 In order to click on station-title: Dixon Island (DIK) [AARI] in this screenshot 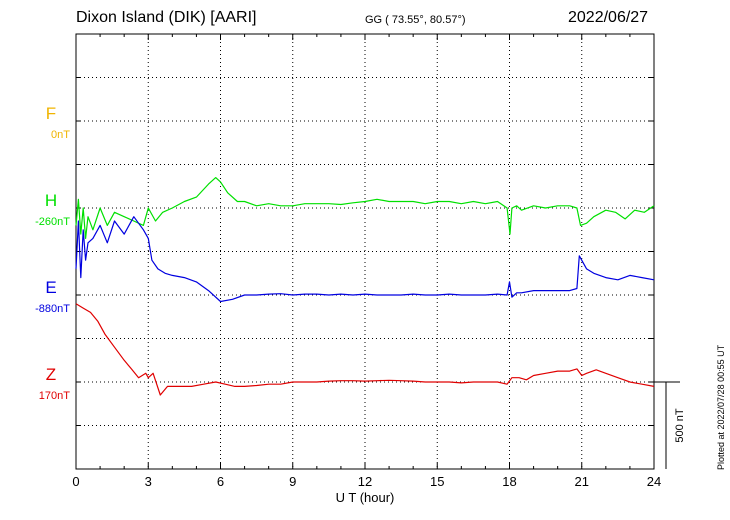, I will do `click(166, 17)`.